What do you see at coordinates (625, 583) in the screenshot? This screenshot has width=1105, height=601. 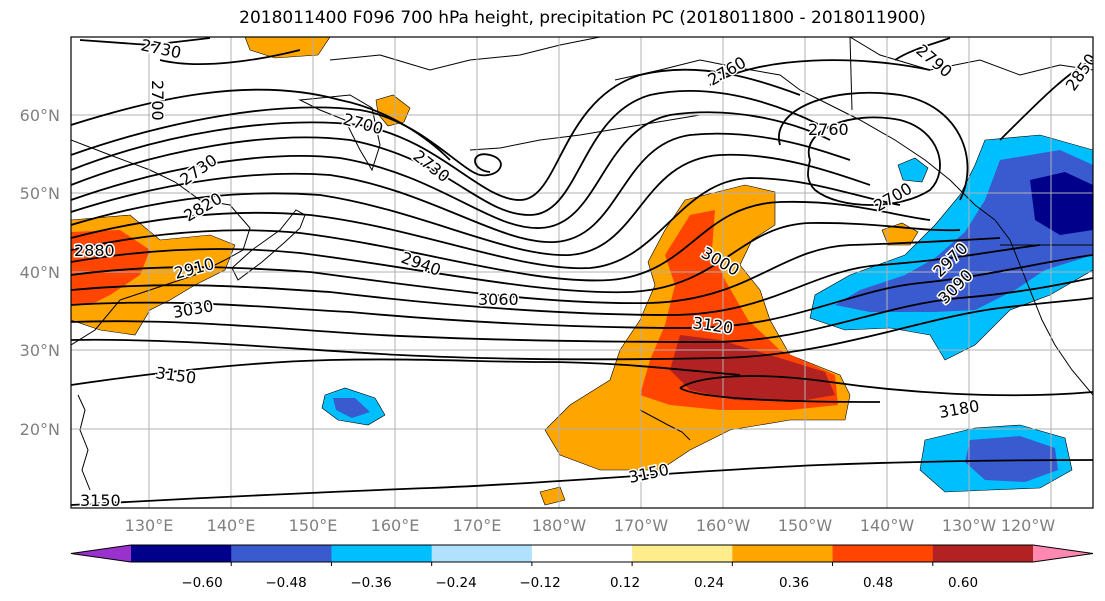 I see `colorbar-tick-label: 0.12` at bounding box center [625, 583].